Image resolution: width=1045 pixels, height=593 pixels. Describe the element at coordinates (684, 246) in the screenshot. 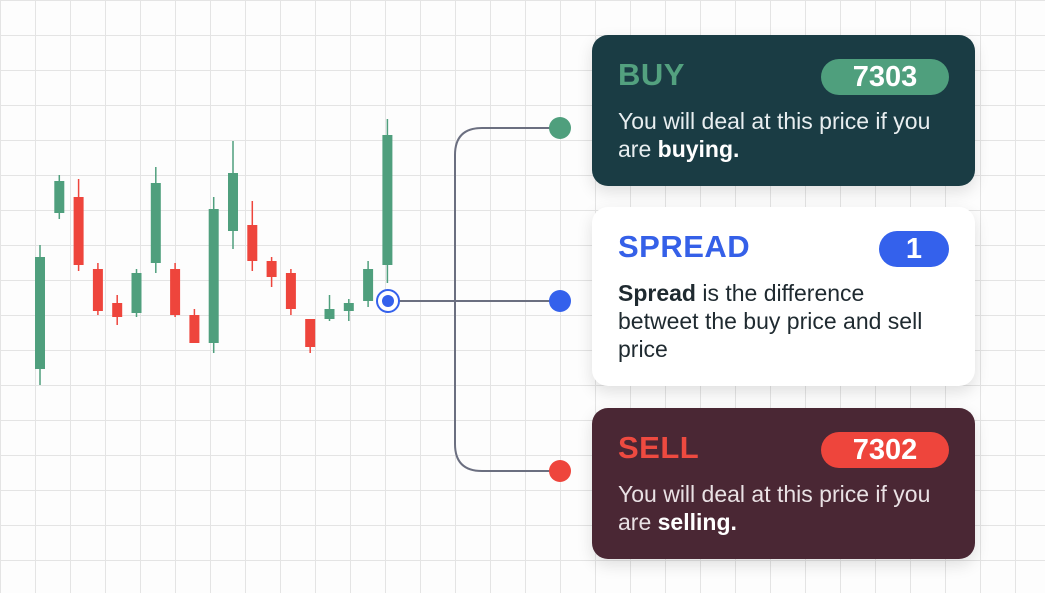

I see `spread-title: SPREAD` at that location.